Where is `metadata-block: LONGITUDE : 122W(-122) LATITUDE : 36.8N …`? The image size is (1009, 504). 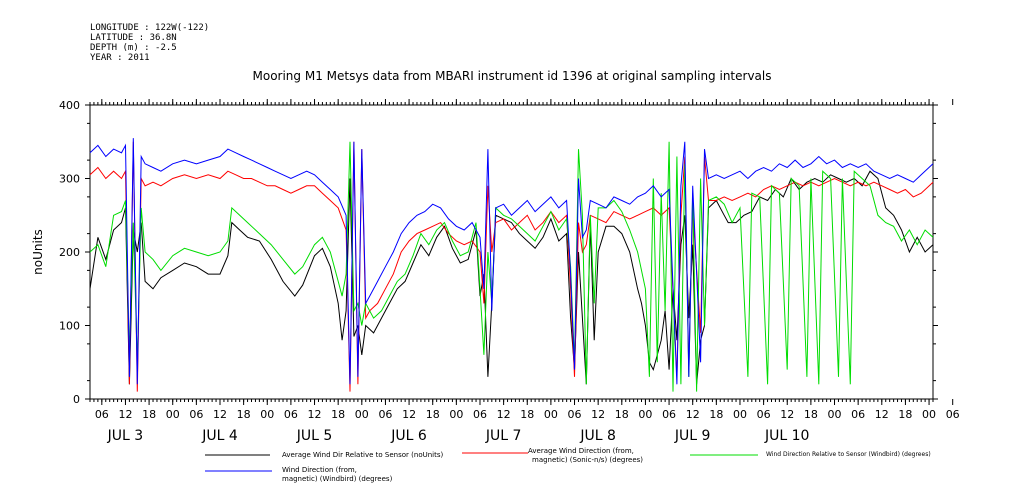
metadata-block: LONGITUDE : 122W(-122) LATITUDE : 36.8N … is located at coordinates (149, 43).